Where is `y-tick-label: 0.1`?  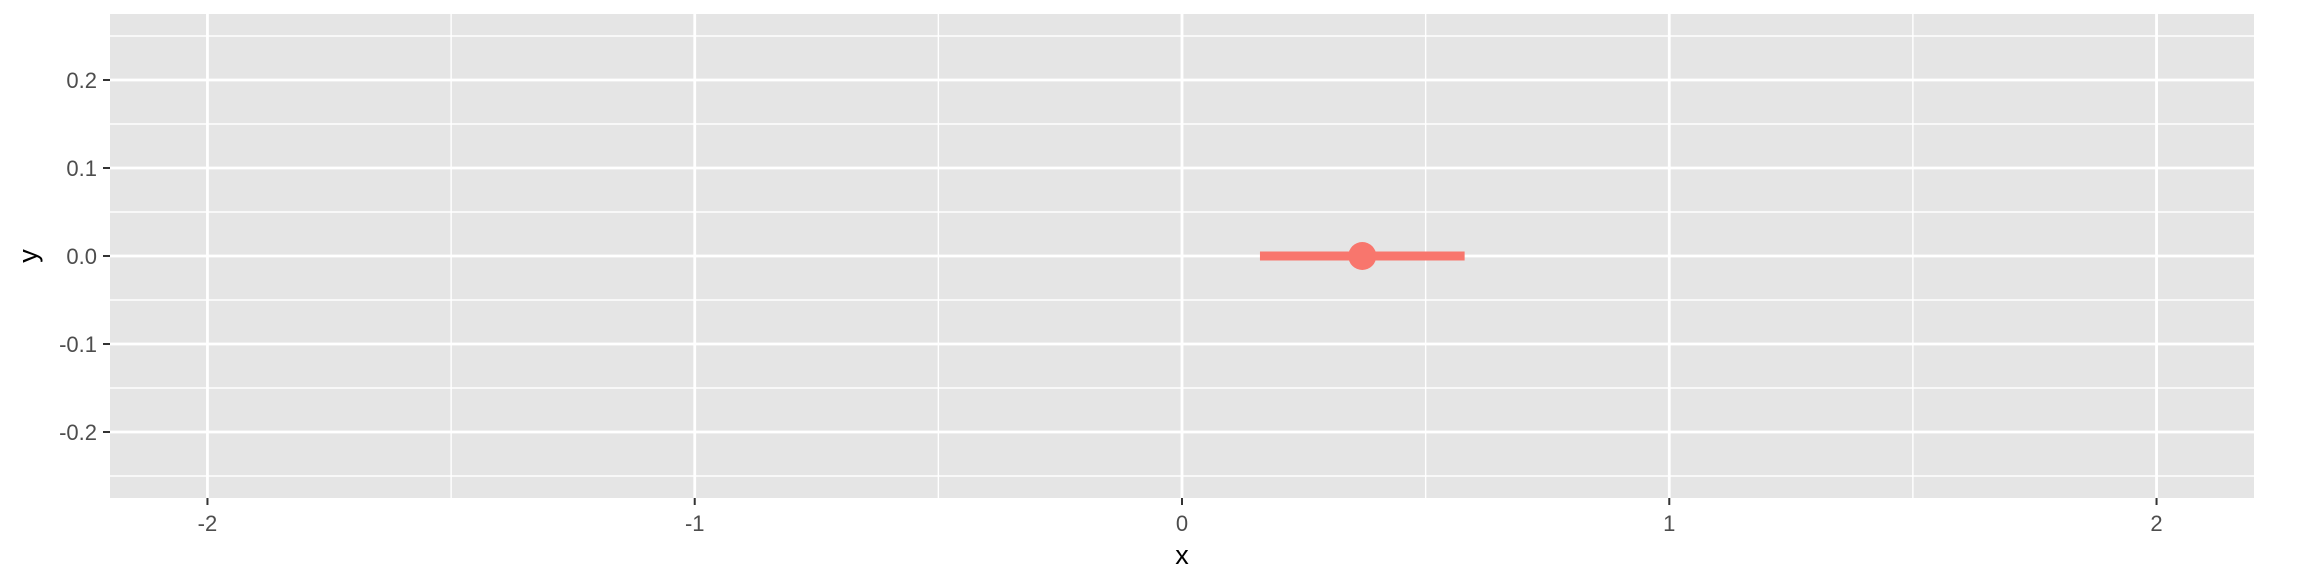
y-tick-label: 0.1 is located at coordinates (81, 168).